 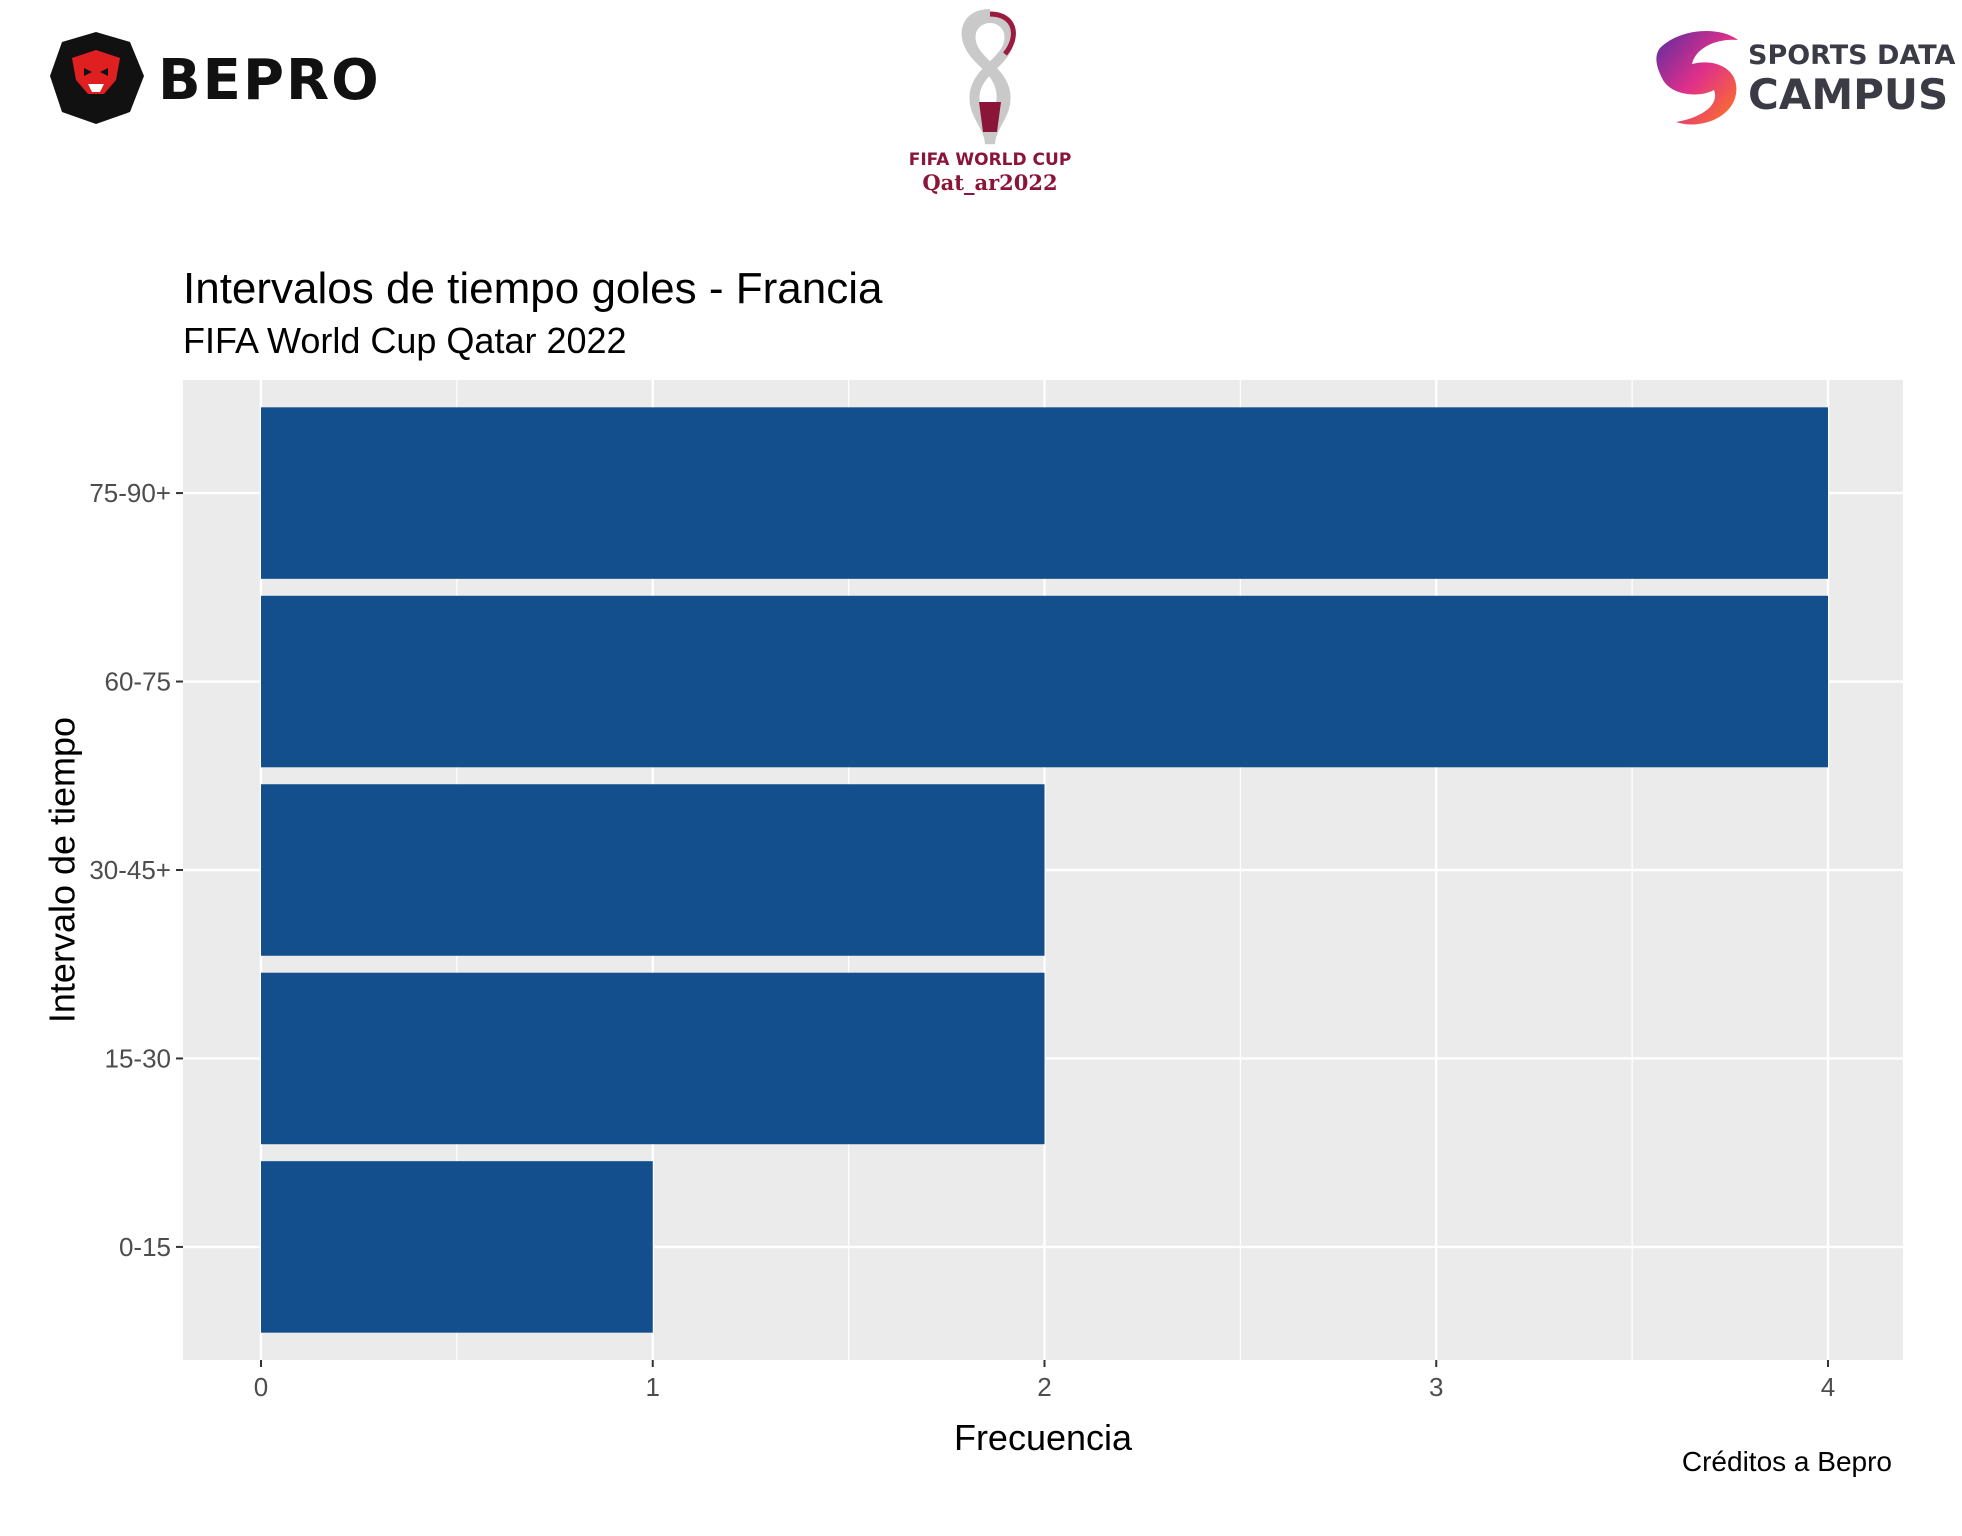 What do you see at coordinates (1828, 1387) in the screenshot?
I see `x-tick-label: 4` at bounding box center [1828, 1387].